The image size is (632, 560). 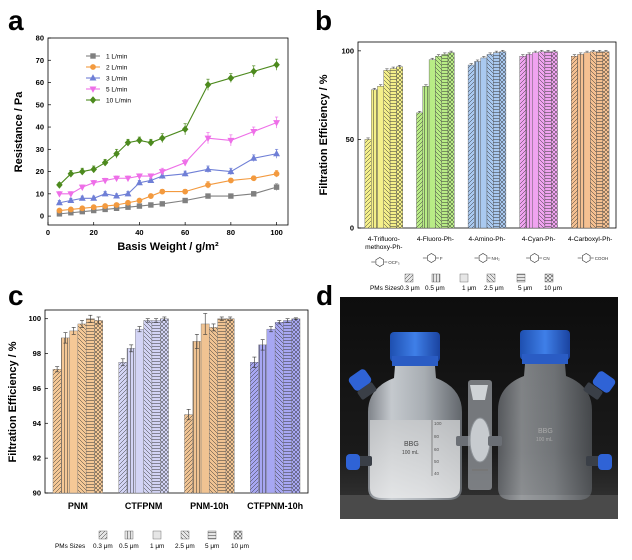 What do you see at coordinates (552, 415) in the screenshot?
I see `right-bottle: BBG 100 mL` at bounding box center [552, 415].